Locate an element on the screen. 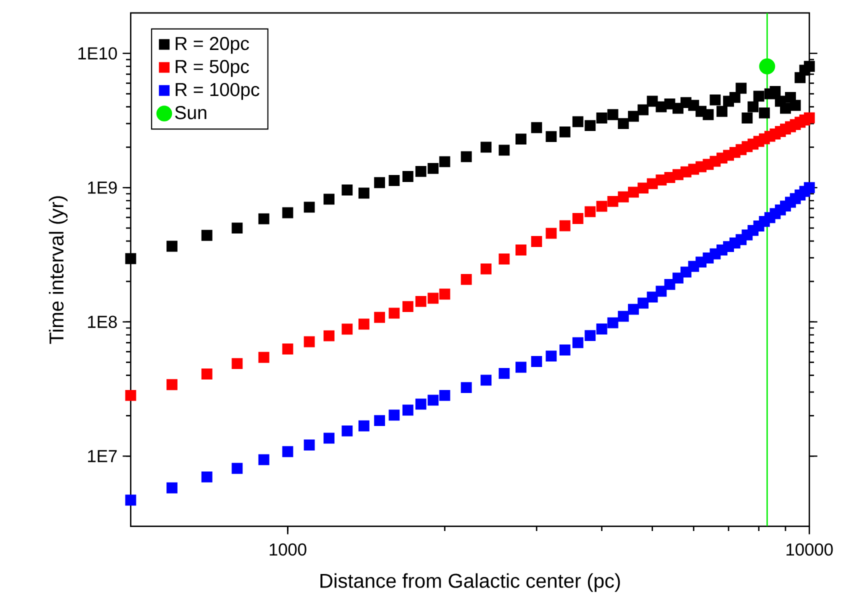  y-tick-label: 1E9 is located at coordinates (102, 187).